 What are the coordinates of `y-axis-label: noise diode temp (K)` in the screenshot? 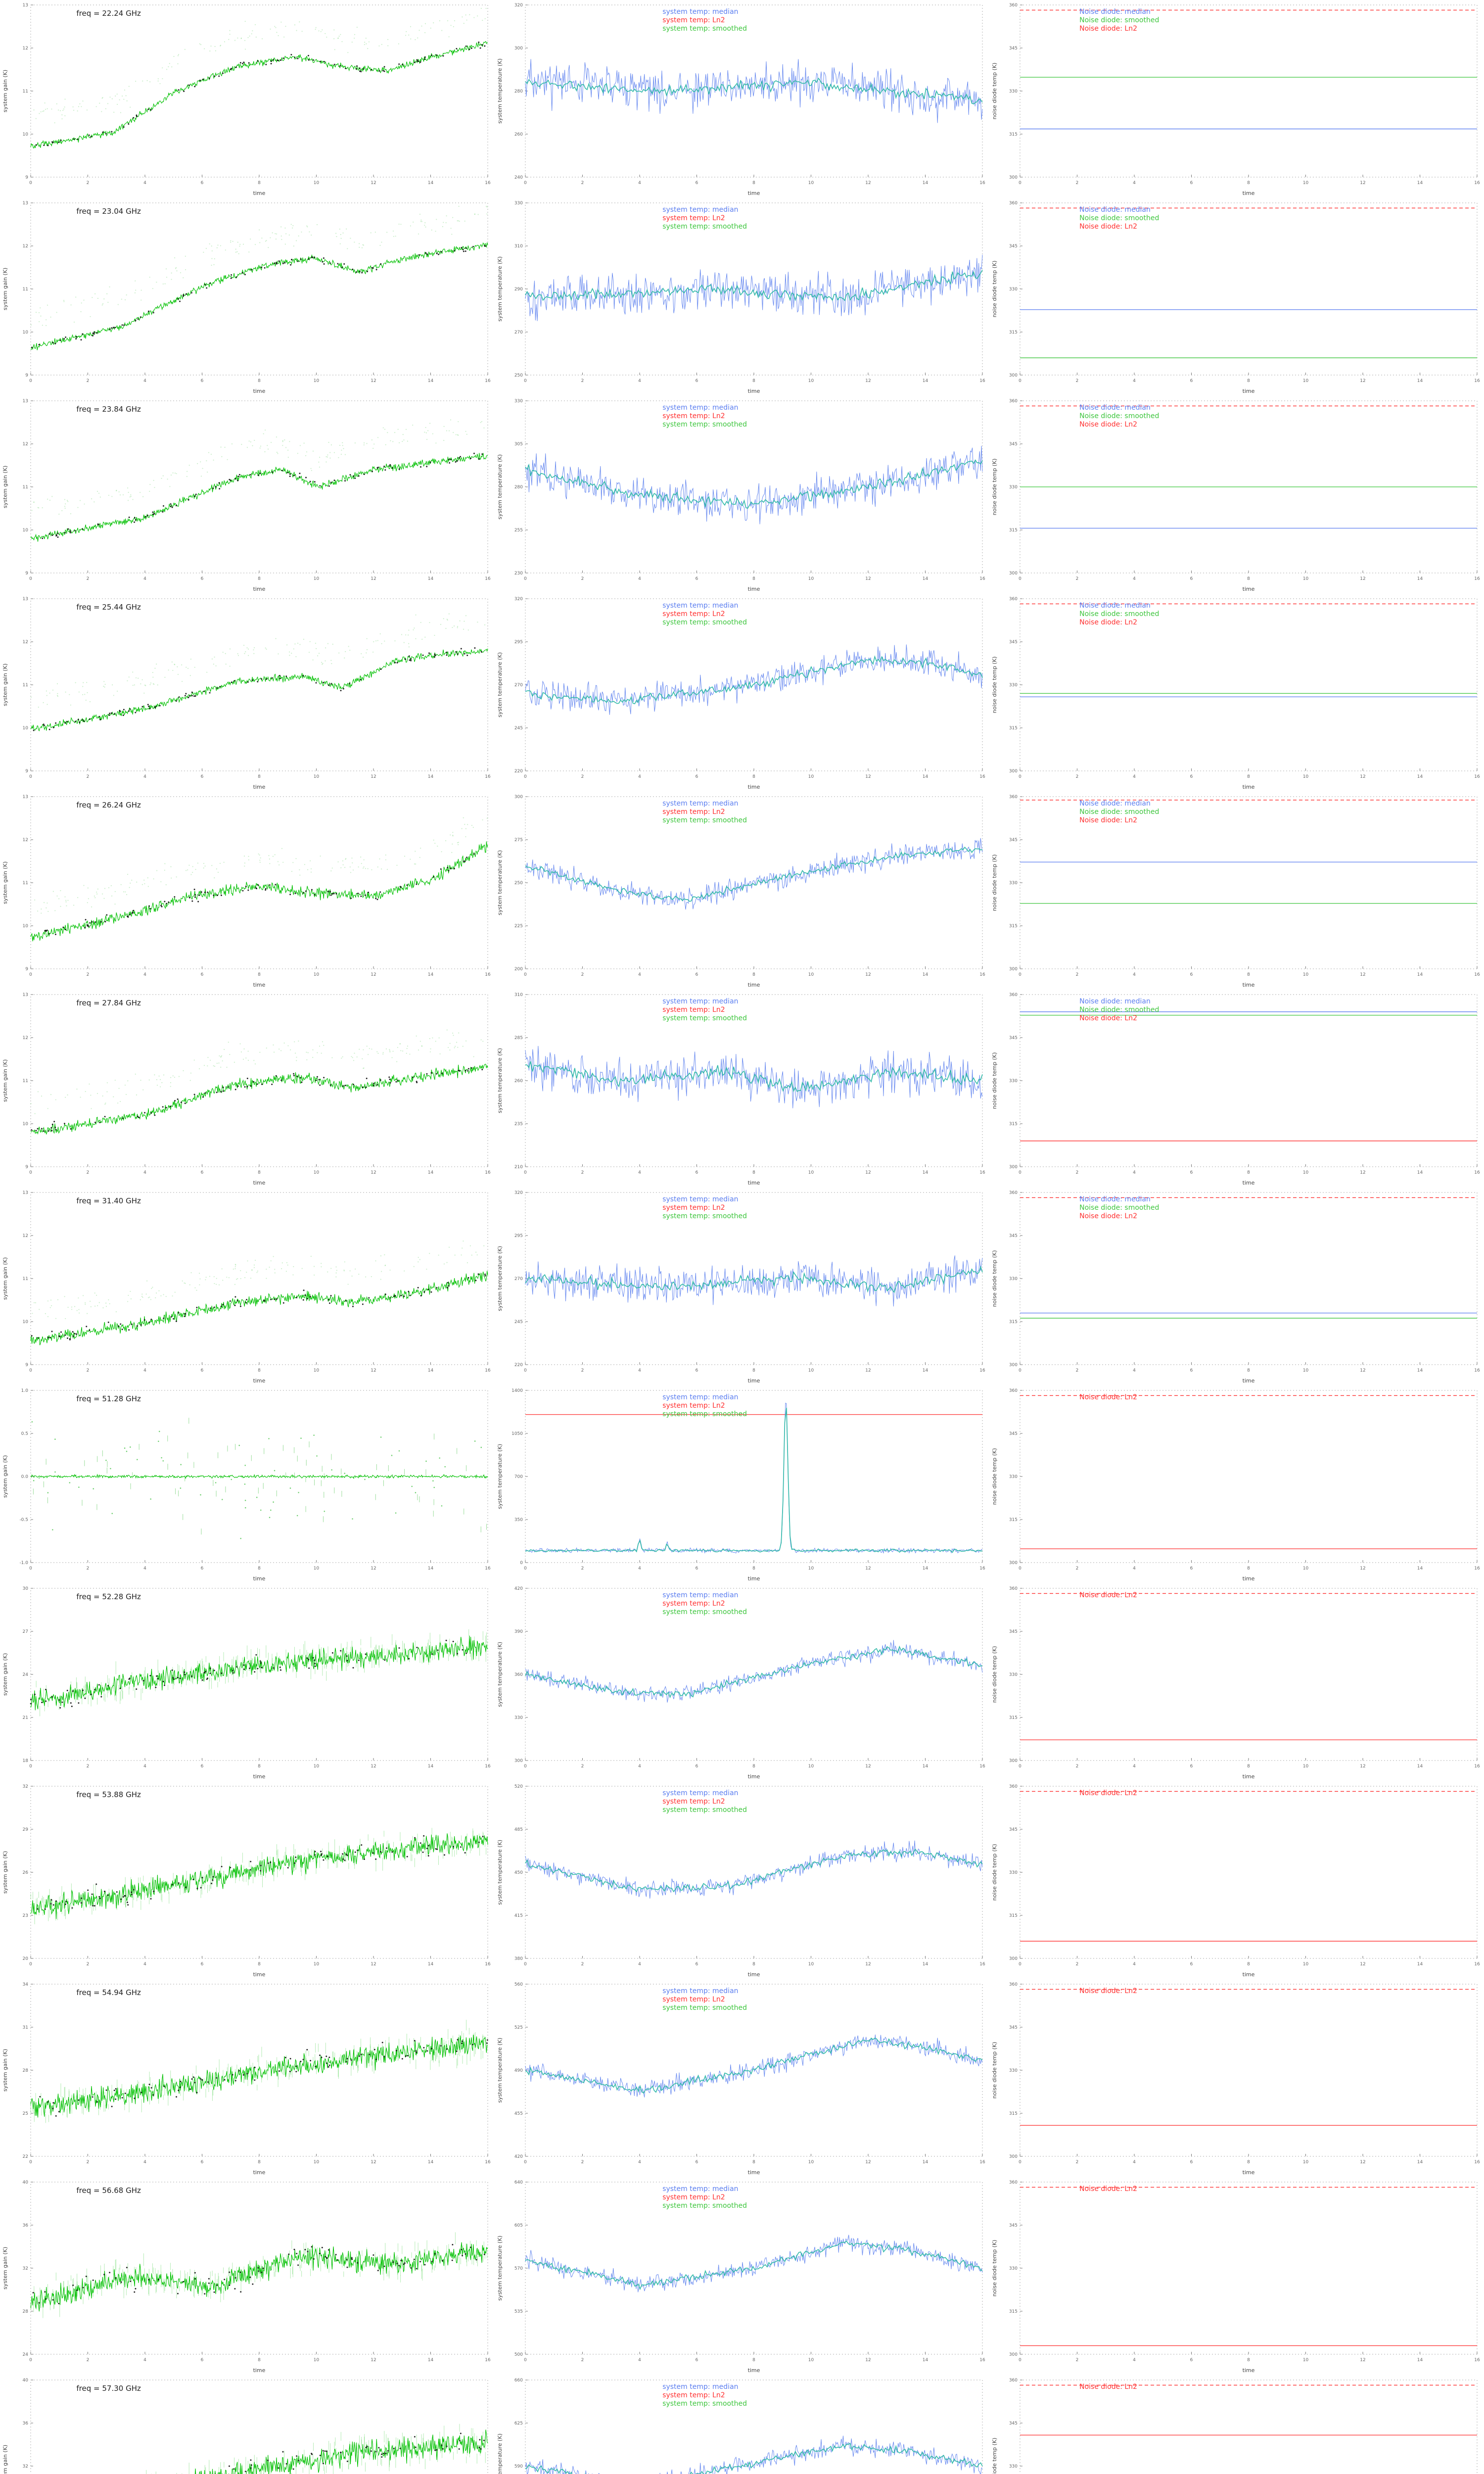 It's located at (994, 1476).